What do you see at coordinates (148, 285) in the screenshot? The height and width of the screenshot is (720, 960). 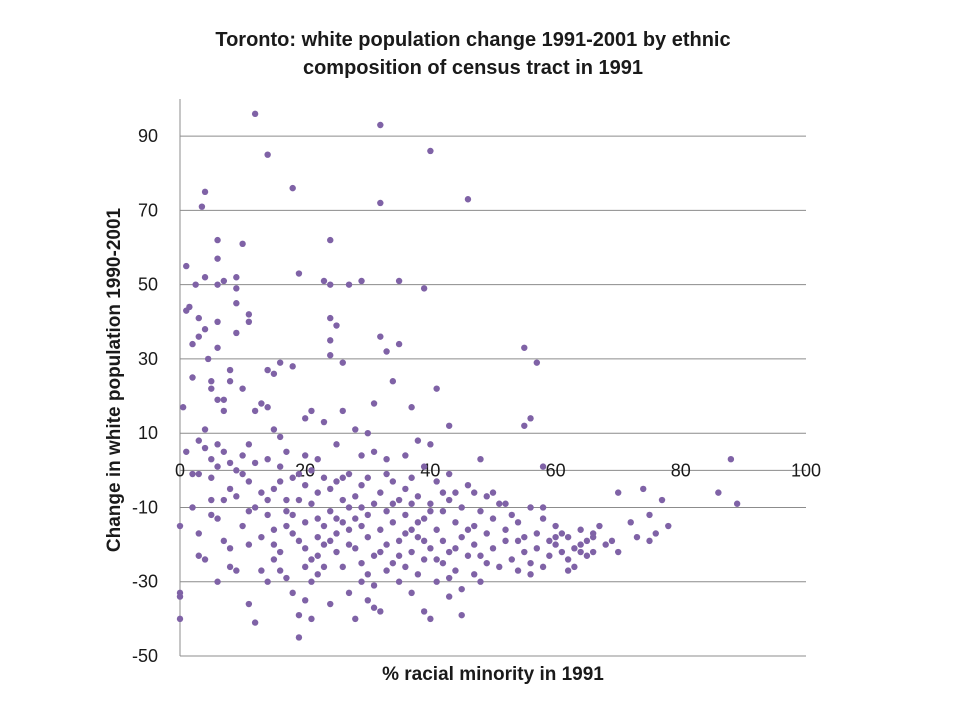 I see `y-tick-label: 50` at bounding box center [148, 285].